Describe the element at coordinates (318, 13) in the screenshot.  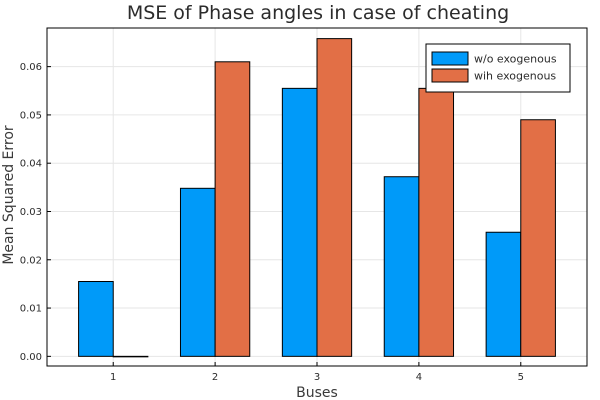
I see `chart-title: MSE of Phase angles in case of cheating` at that location.